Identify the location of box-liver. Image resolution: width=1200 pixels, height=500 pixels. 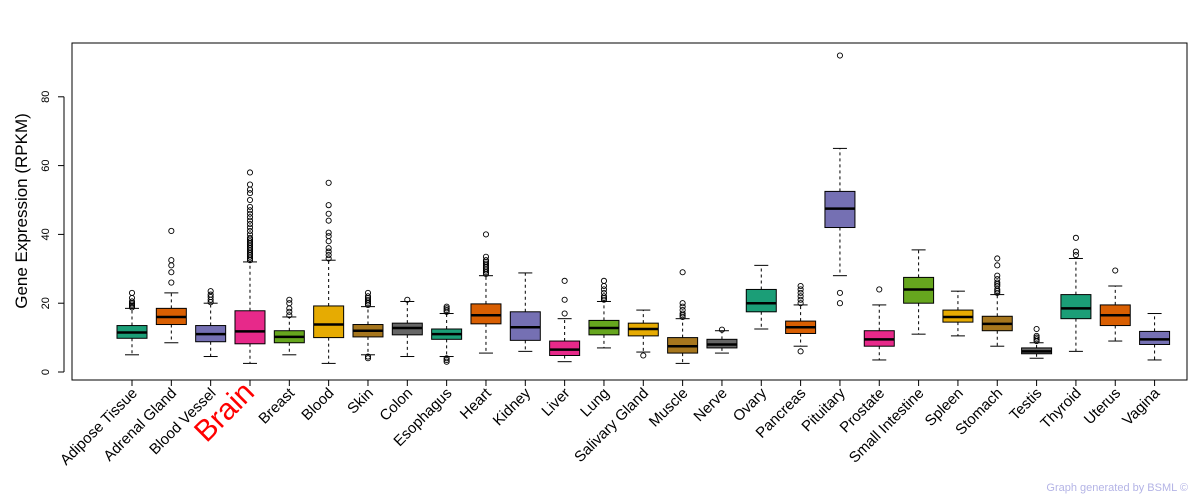
(565, 320).